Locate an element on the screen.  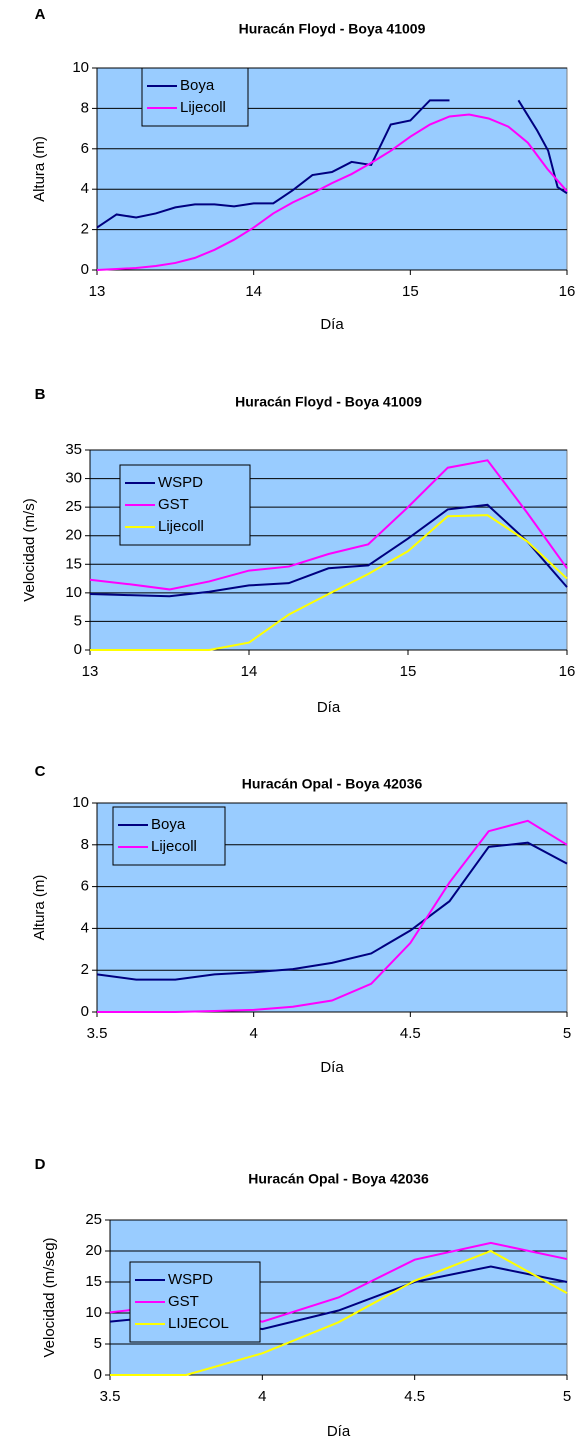
panel-label: C is located at coordinates (40, 771).